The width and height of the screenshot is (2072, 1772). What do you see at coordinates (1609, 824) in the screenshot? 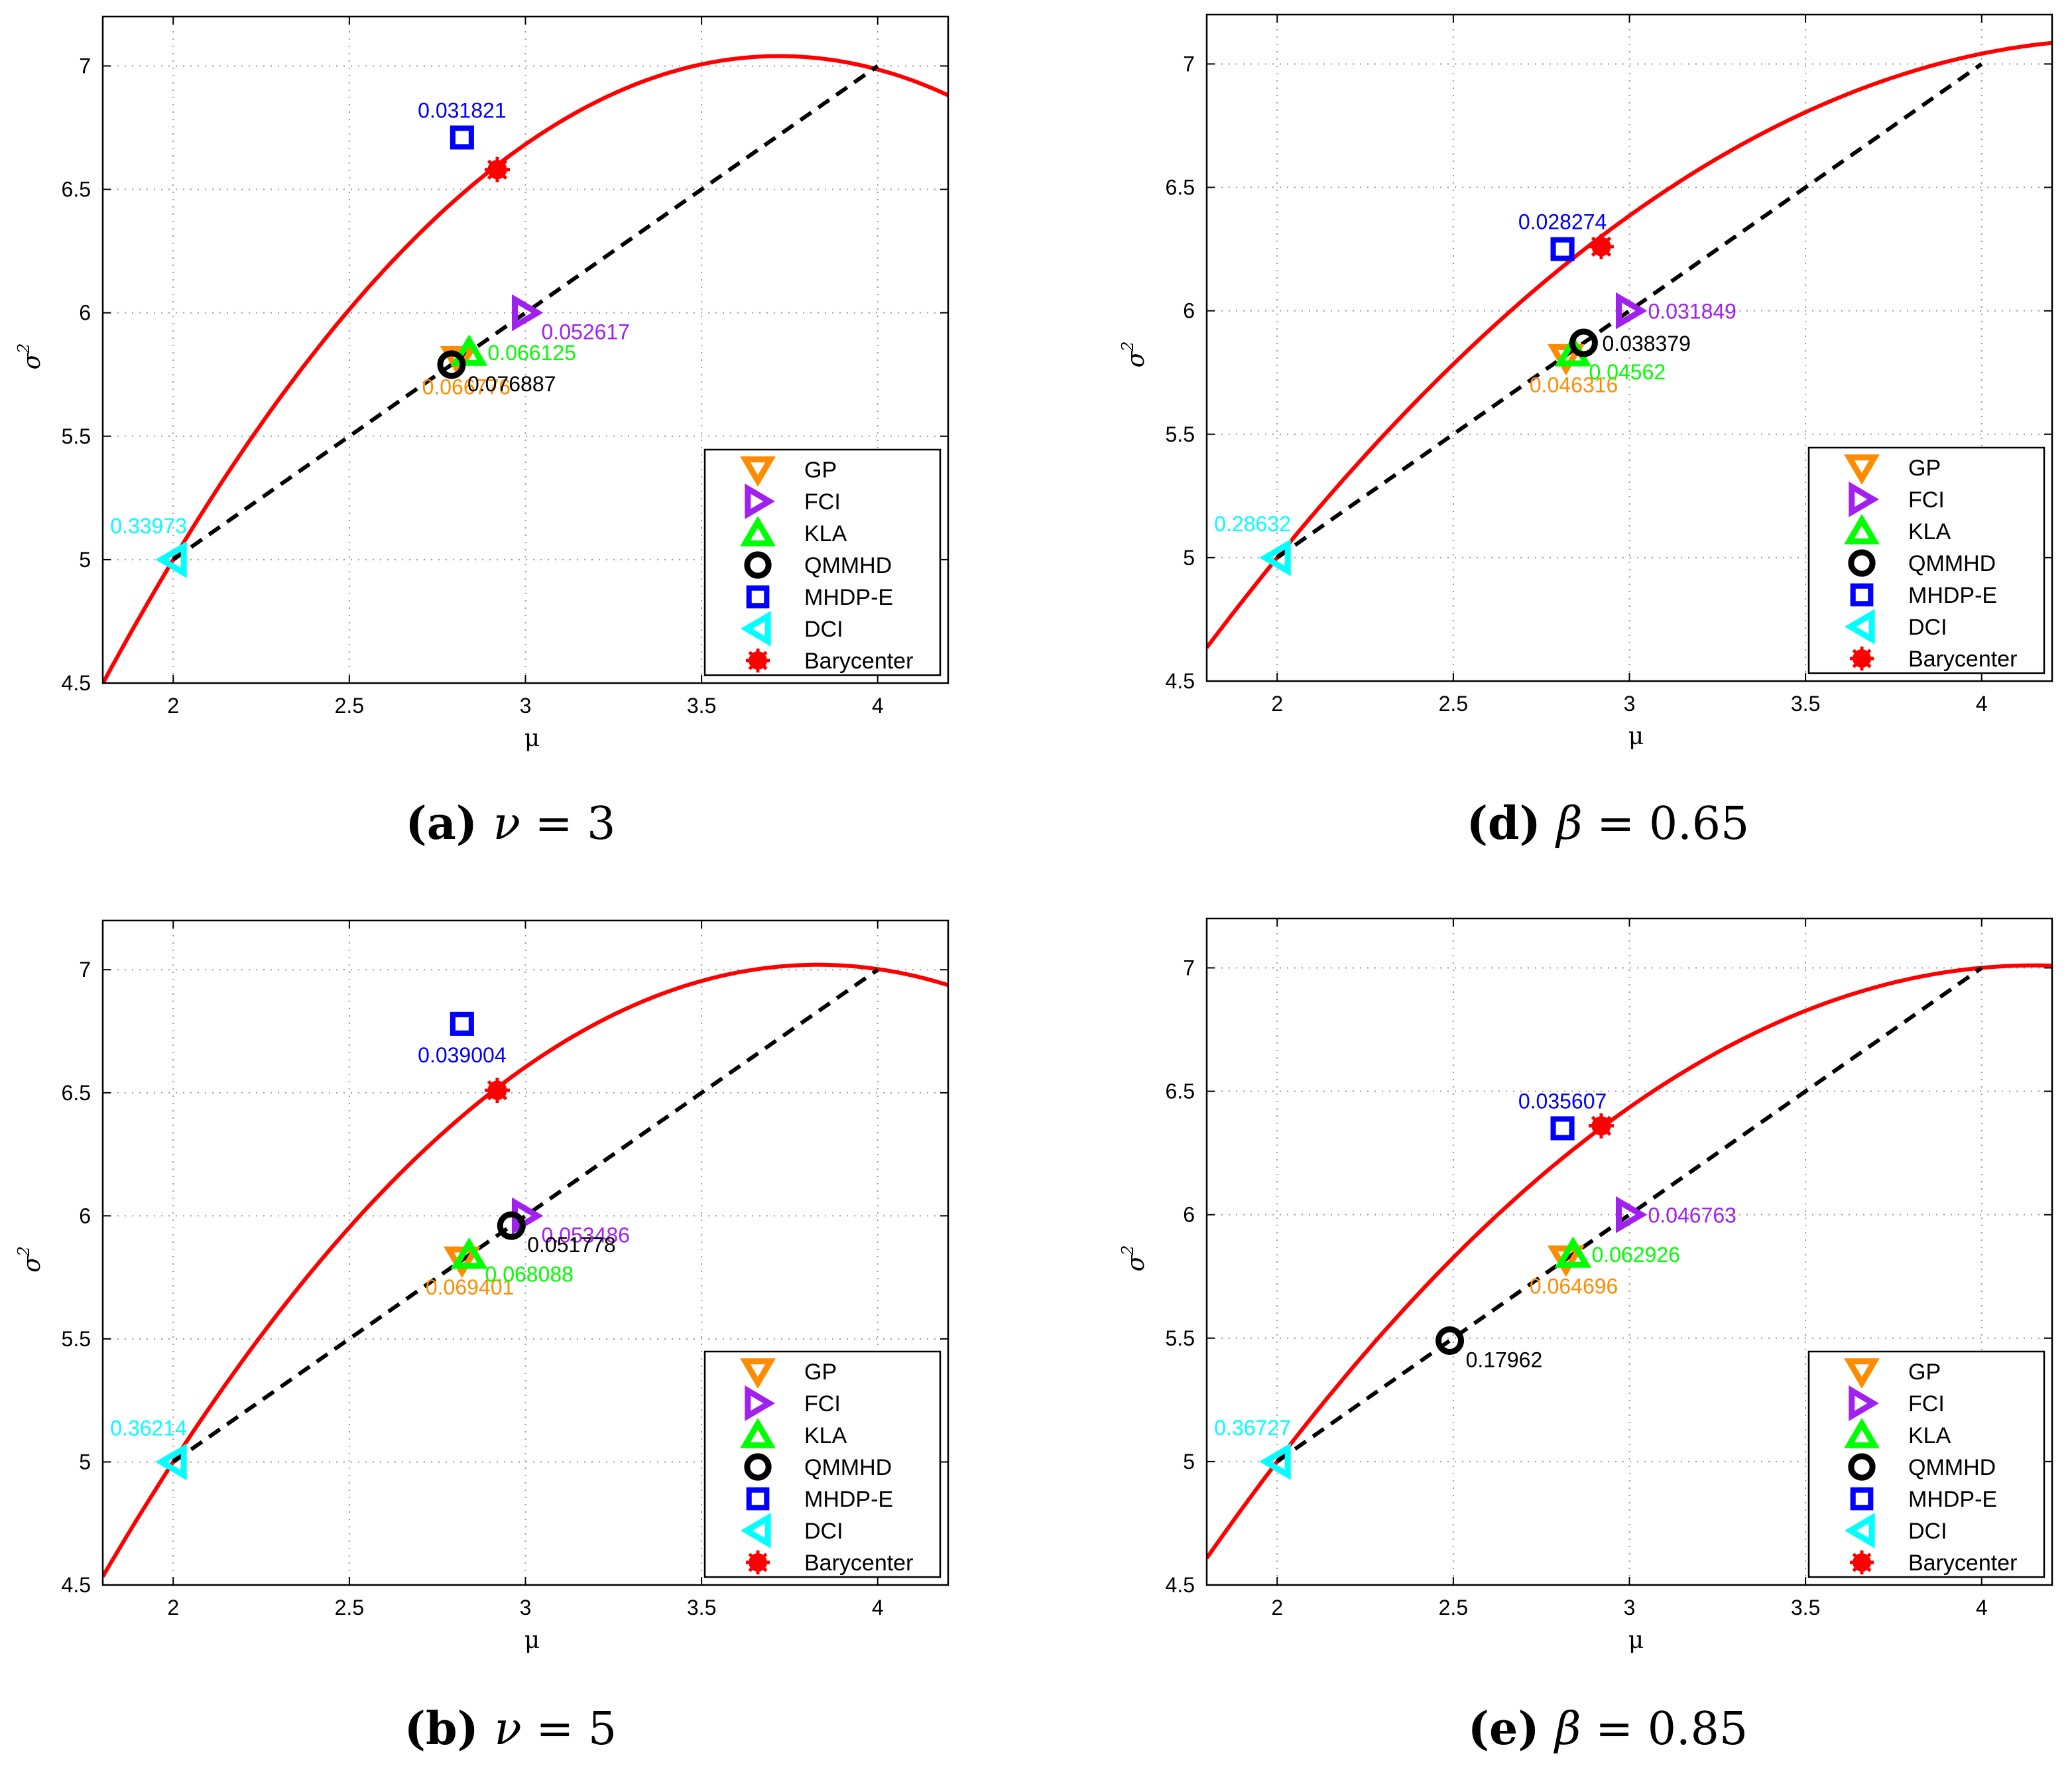
I see `panel-caption: (d) β = 0.65` at bounding box center [1609, 824].